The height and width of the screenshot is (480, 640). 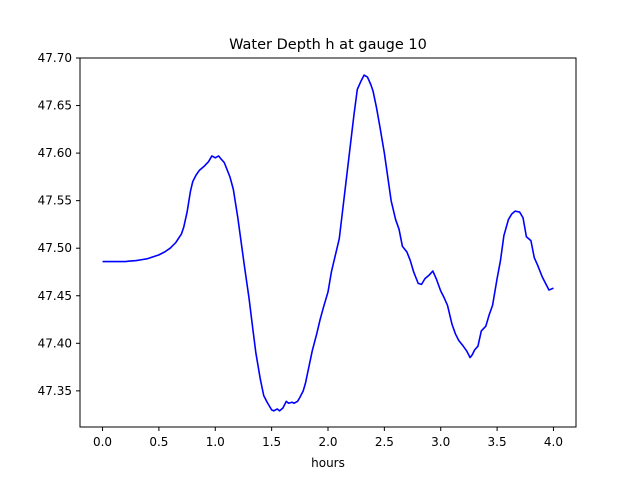 What do you see at coordinates (59, 224) in the screenshot?
I see `y-axis: 47.35 47.40 47.45 47.50 47.55 47.60 47.65 47.70` at bounding box center [59, 224].